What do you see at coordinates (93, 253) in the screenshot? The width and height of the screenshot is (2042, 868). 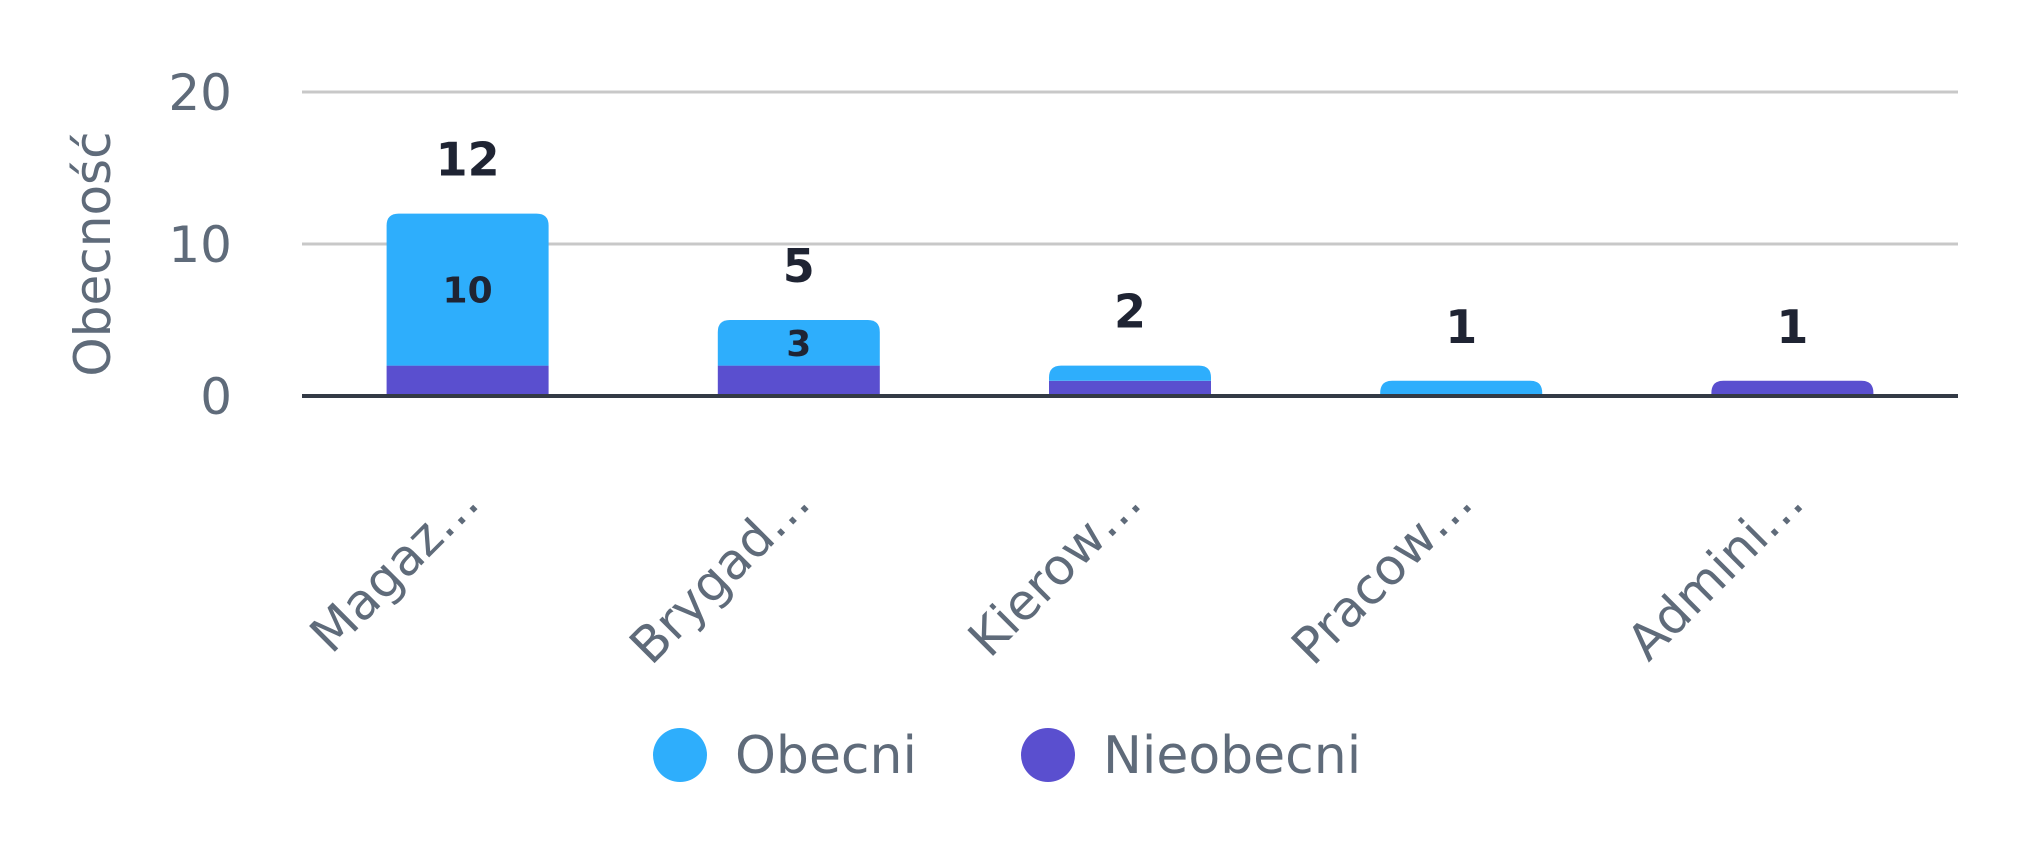 I see `y-axis-title: Obecność` at bounding box center [93, 253].